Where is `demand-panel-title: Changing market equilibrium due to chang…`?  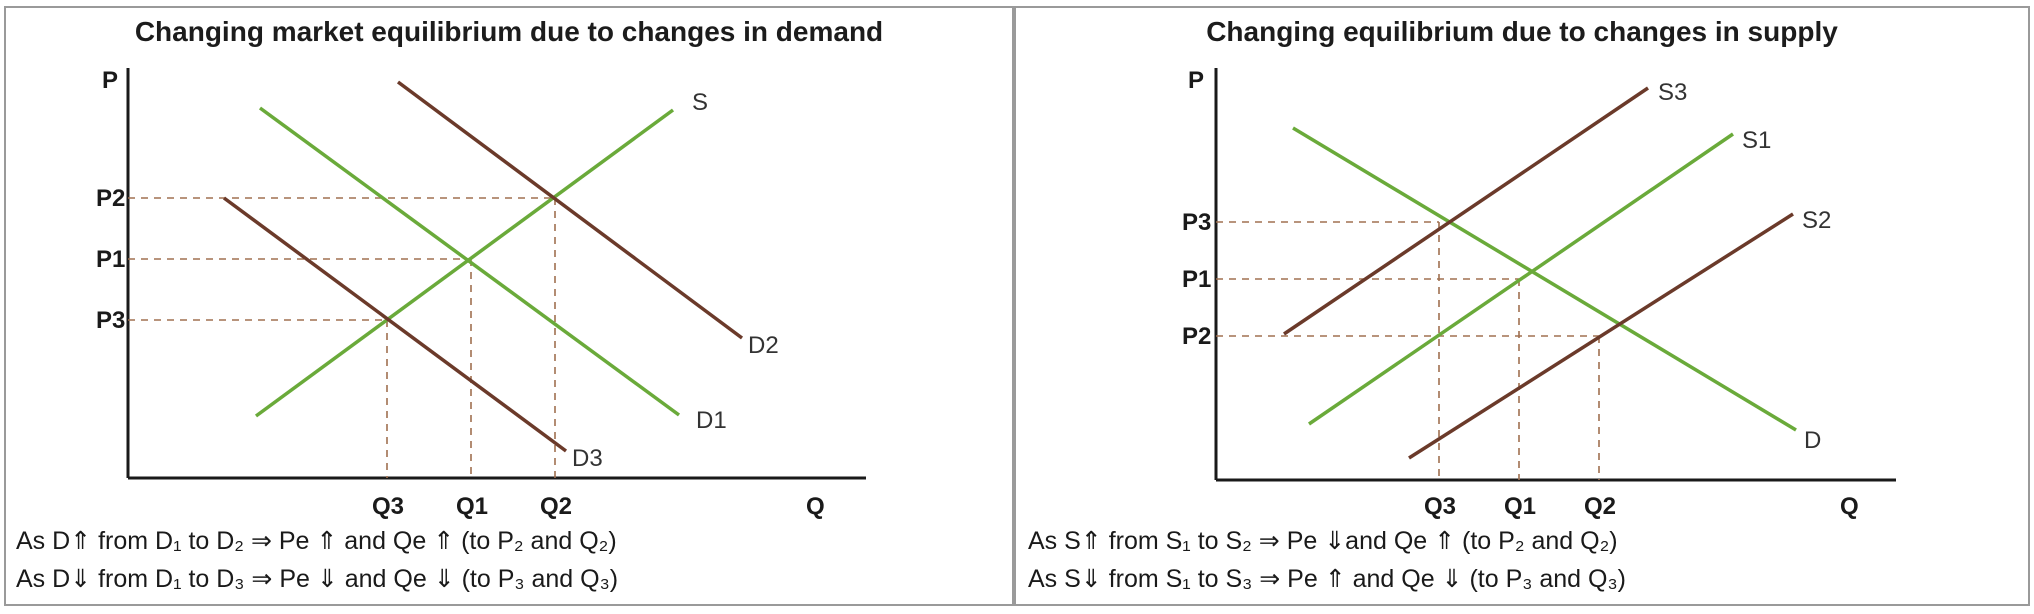
demand-panel-title: Changing market equilibrium due to chang… is located at coordinates (509, 31).